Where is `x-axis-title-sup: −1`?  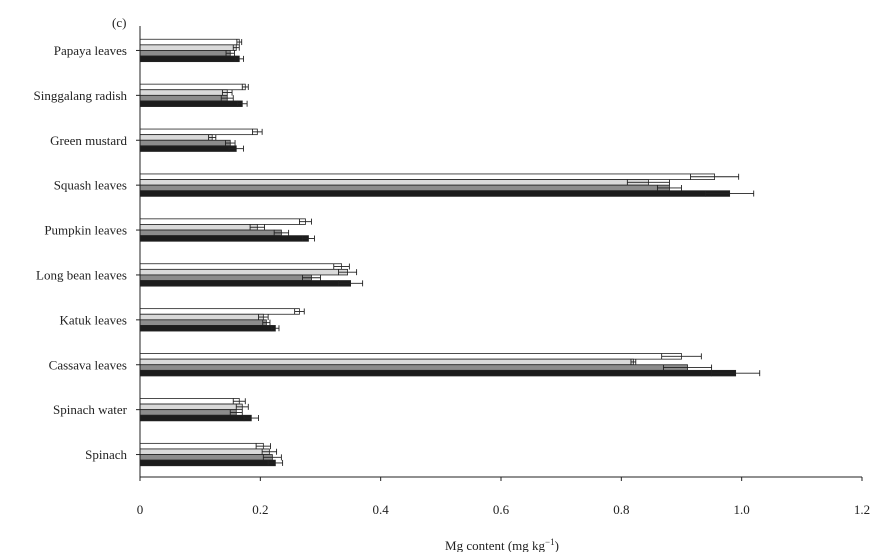 x-axis-title-sup: −1 is located at coordinates (550, 542).